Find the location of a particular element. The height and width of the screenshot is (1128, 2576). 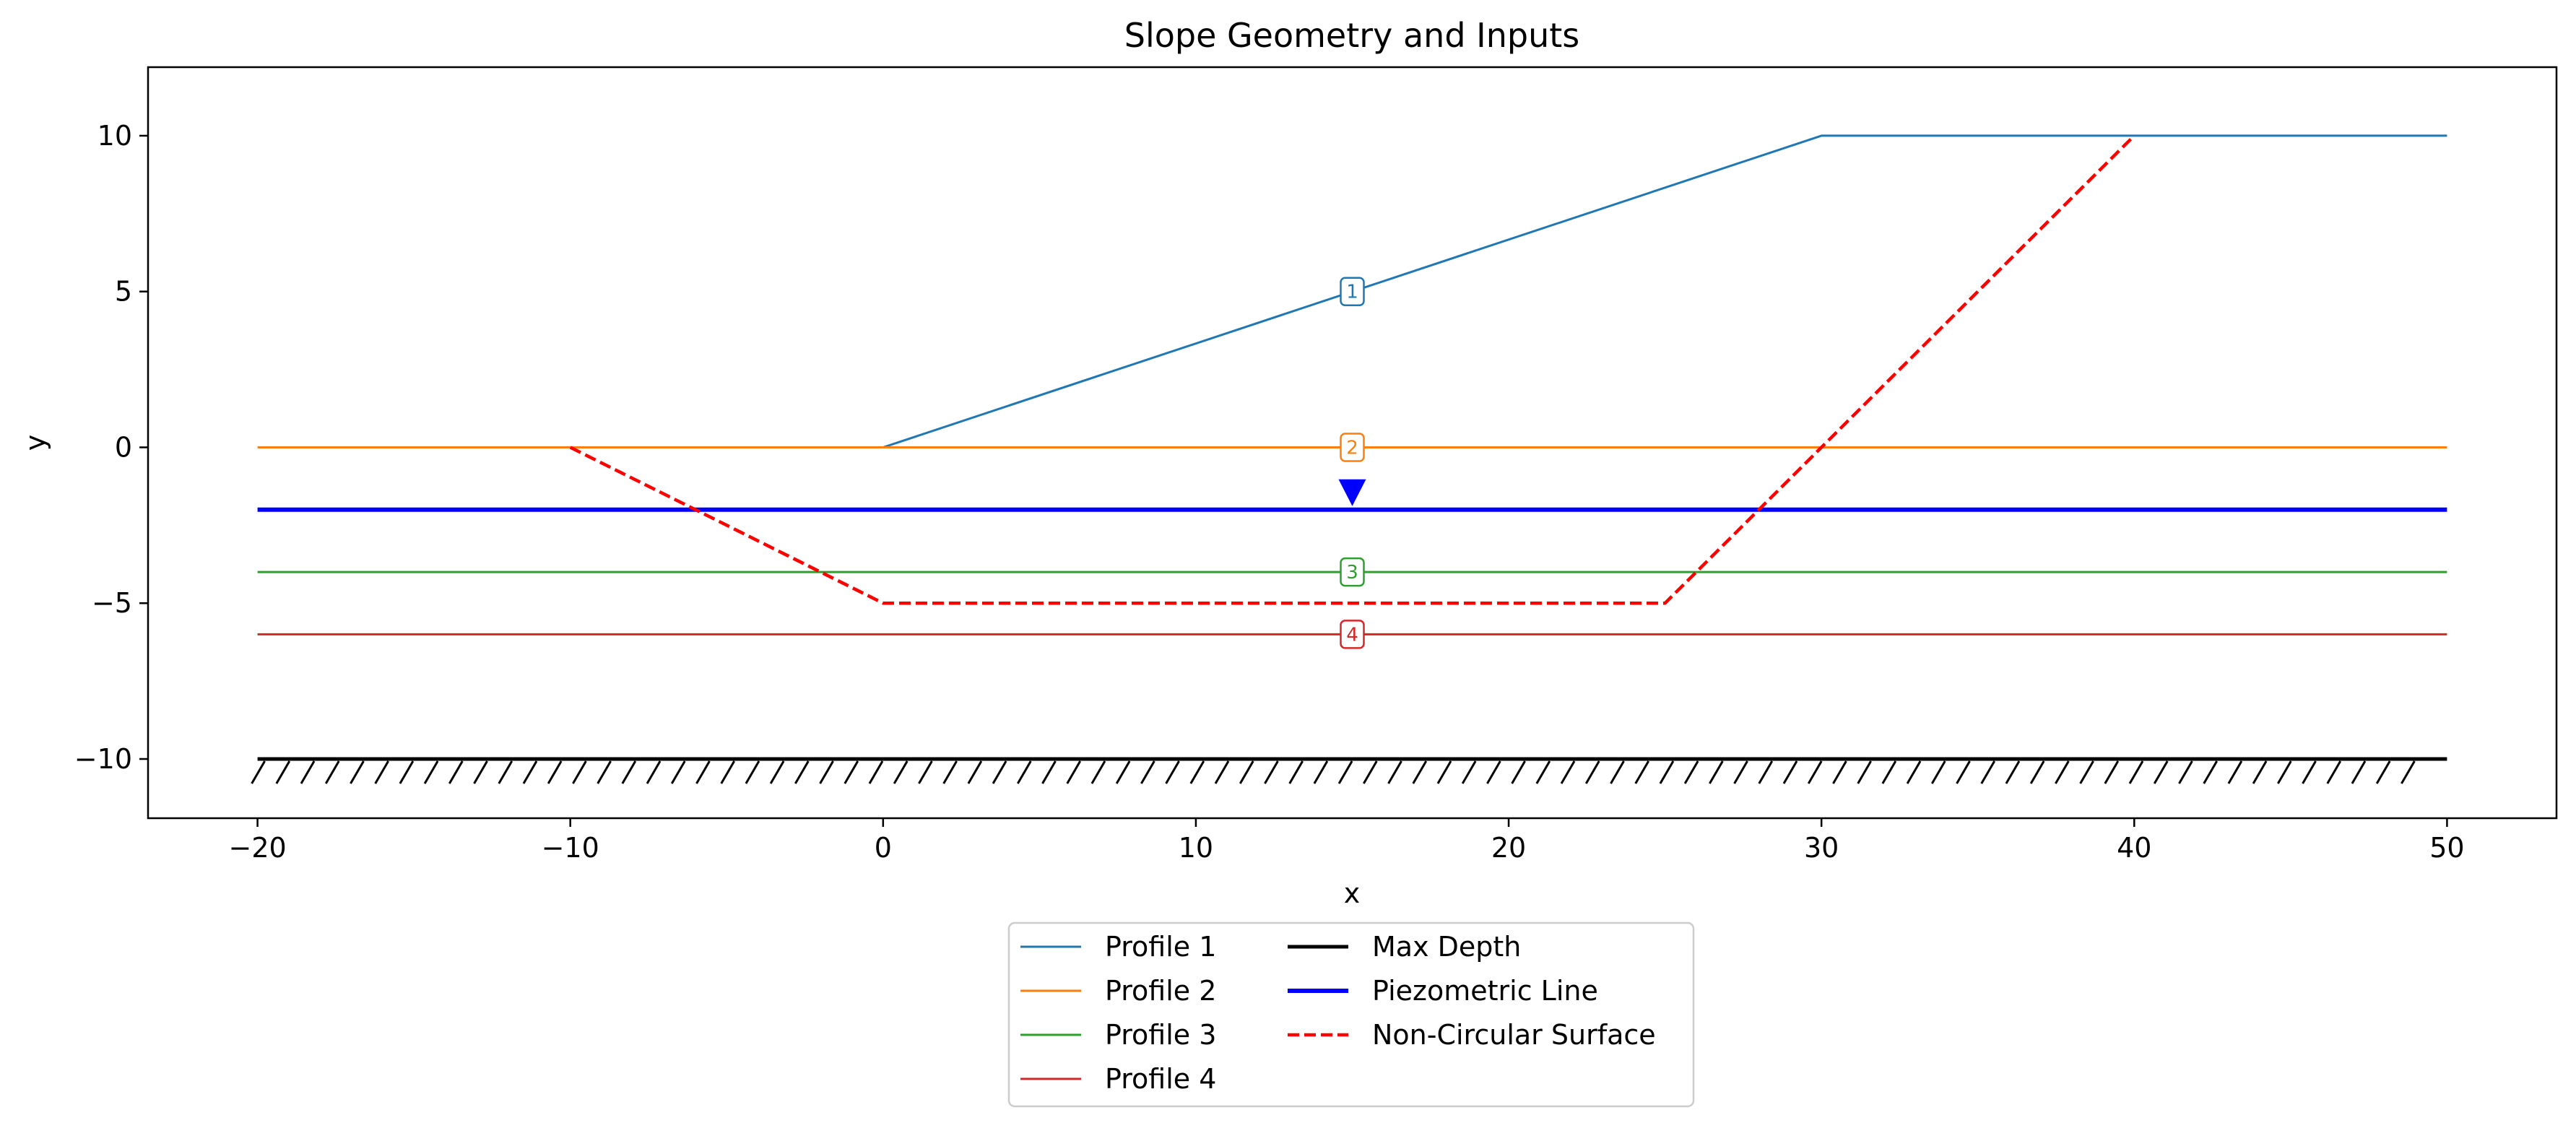

legend-label-profile-2: Profile 2 is located at coordinates (1160, 991).